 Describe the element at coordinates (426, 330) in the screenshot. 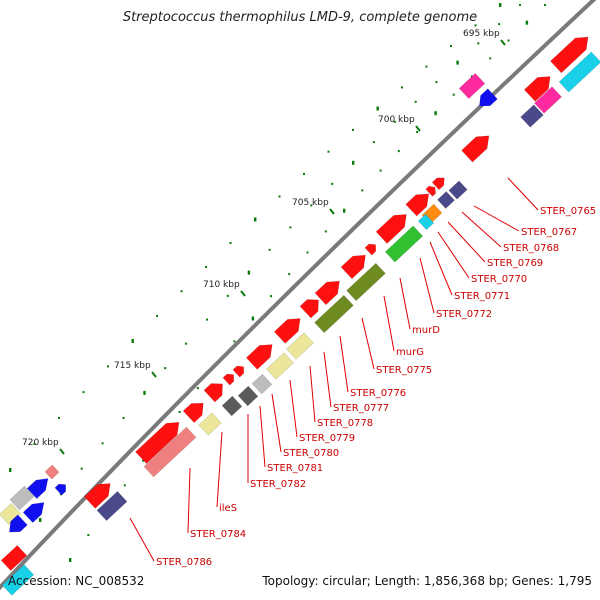

I see `gene-label-murd: murD` at that location.